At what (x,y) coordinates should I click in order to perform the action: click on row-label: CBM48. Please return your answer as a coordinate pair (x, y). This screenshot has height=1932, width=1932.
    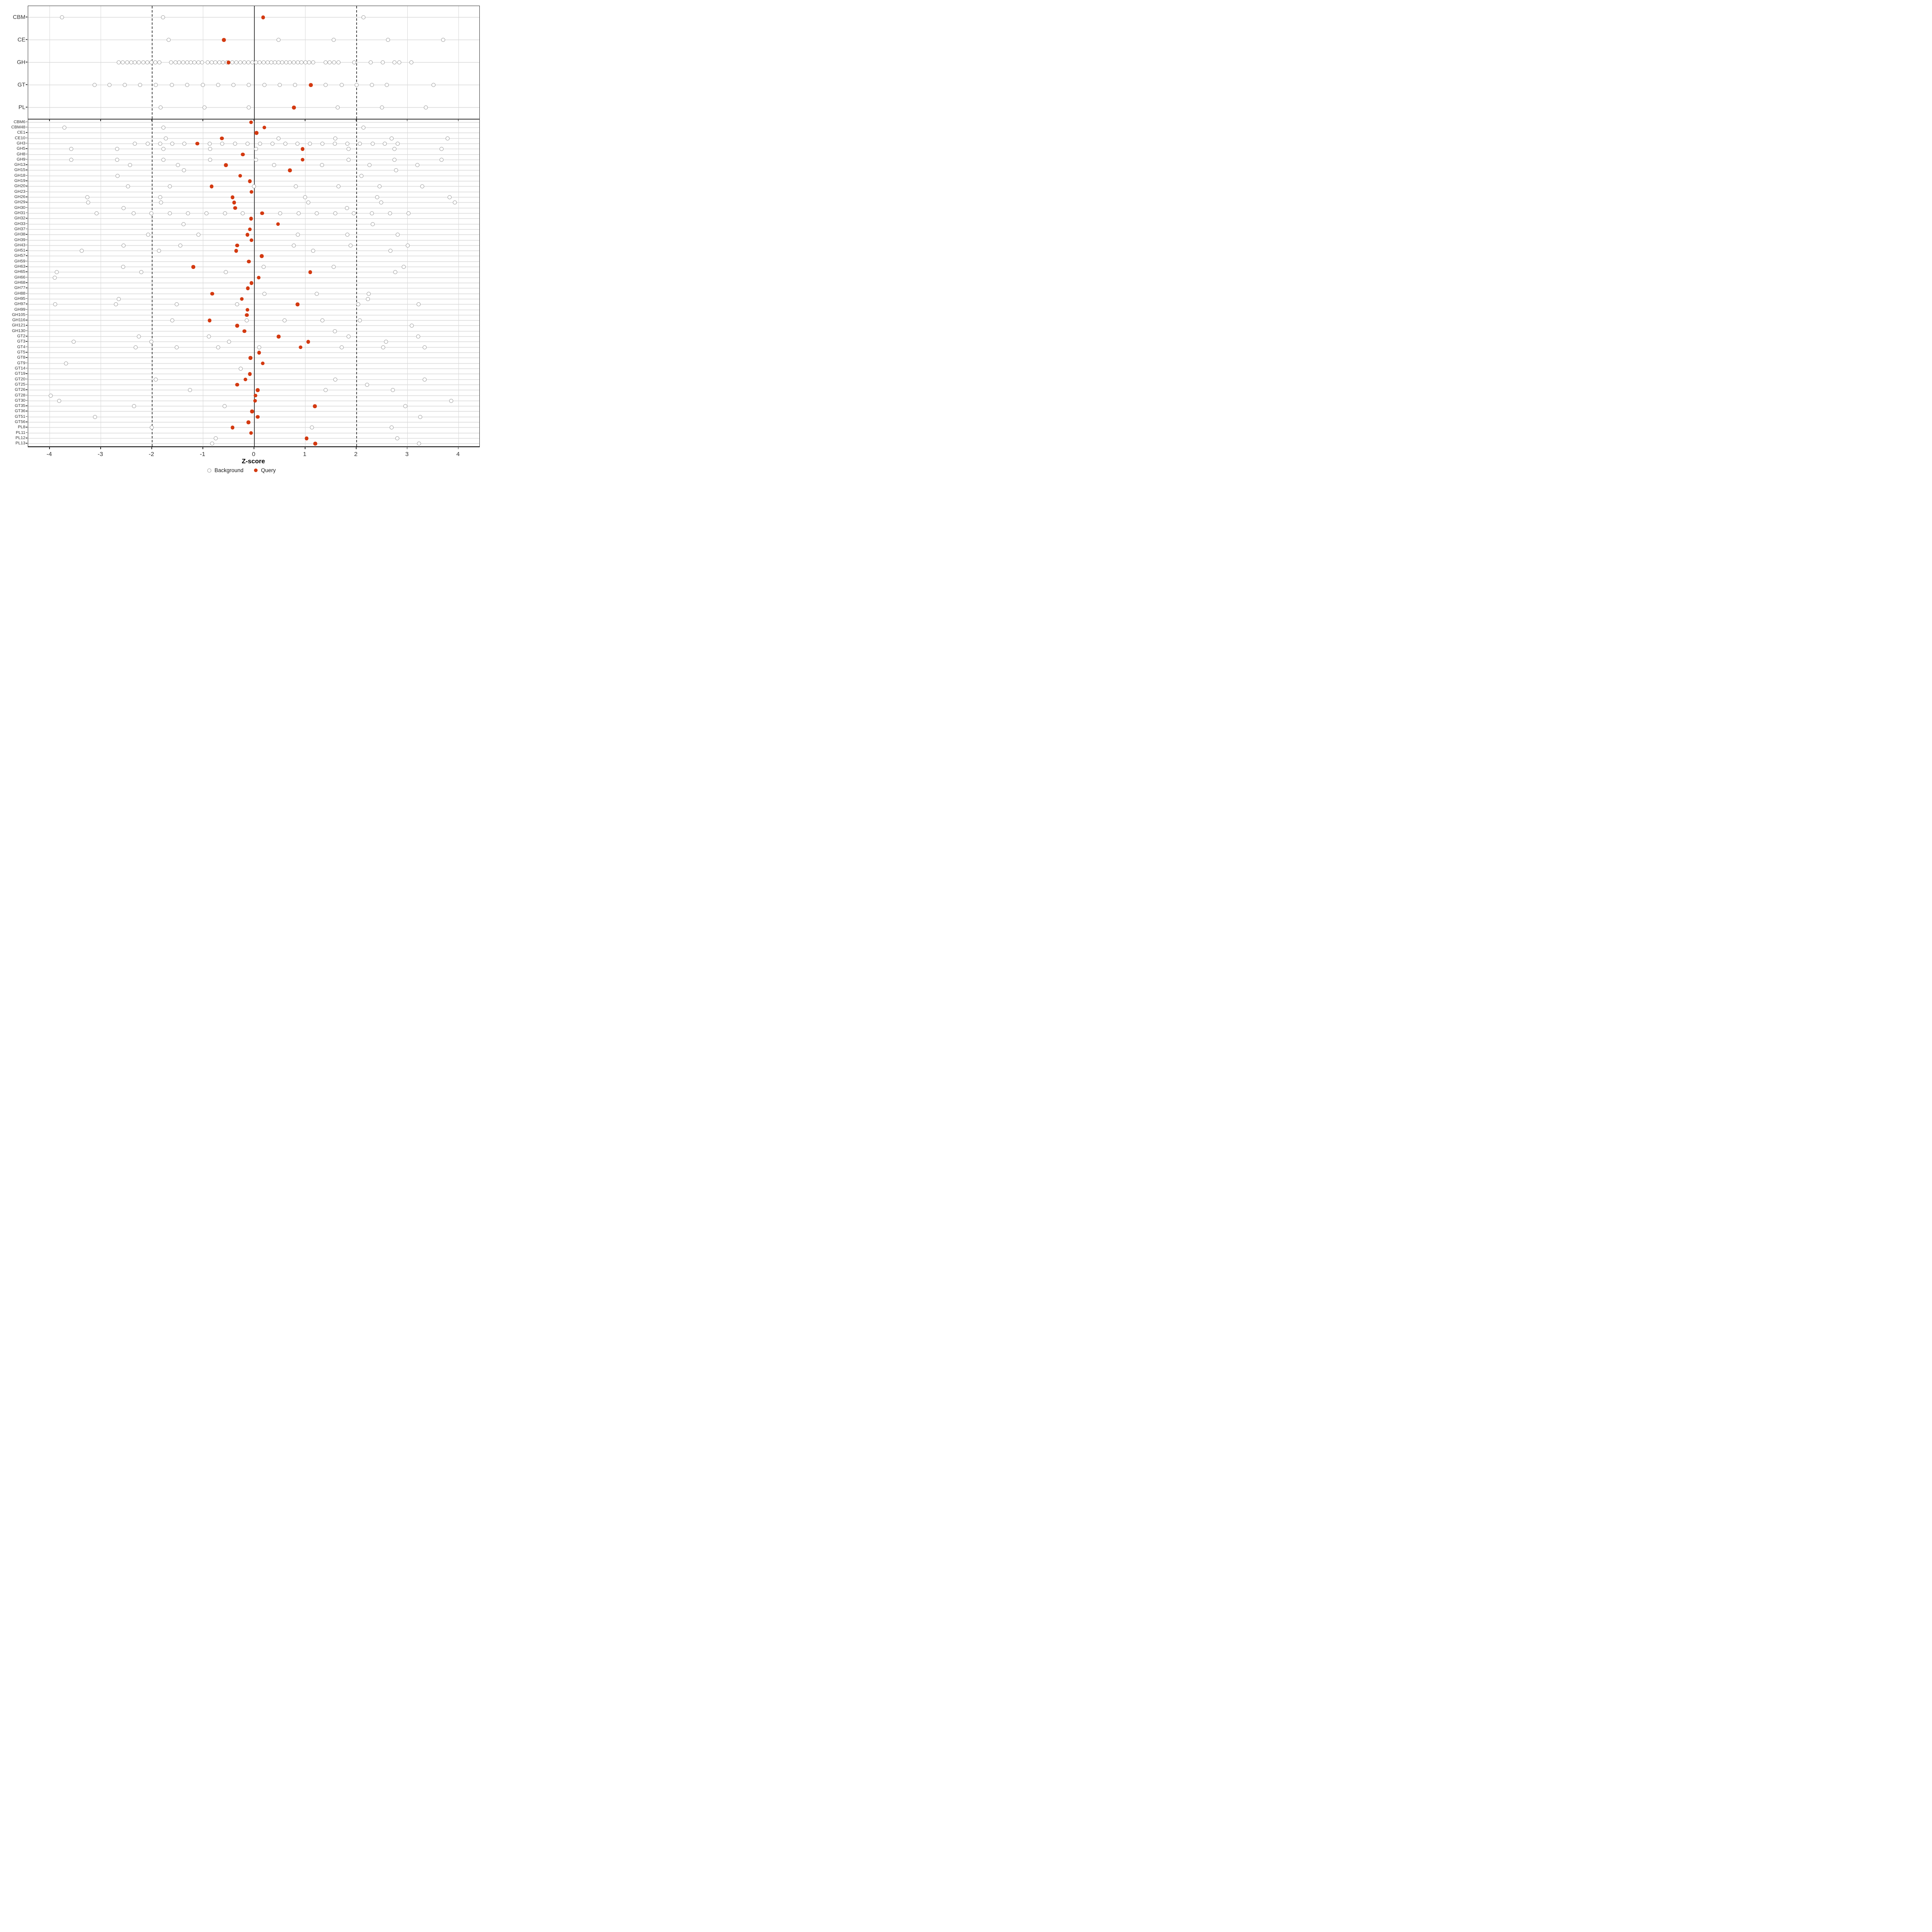
    Looking at the image, I should click on (18, 127).